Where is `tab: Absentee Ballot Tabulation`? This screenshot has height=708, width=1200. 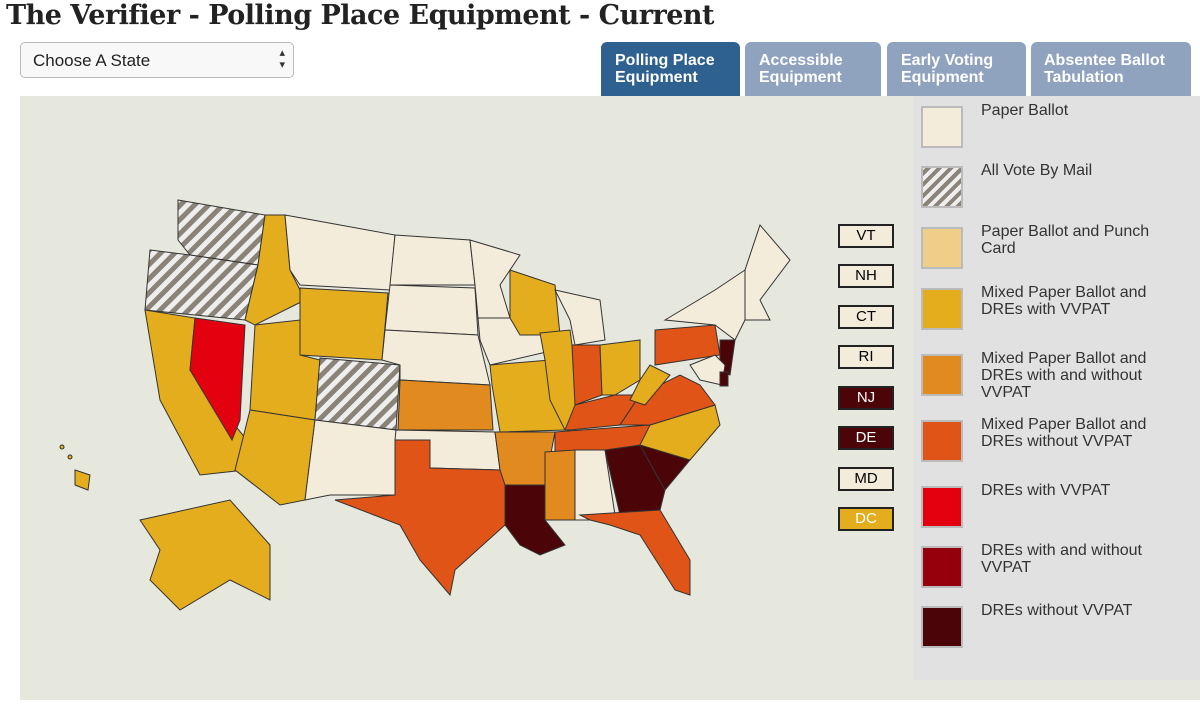
tab: Absentee Ballot Tabulation is located at coordinates (1111, 69).